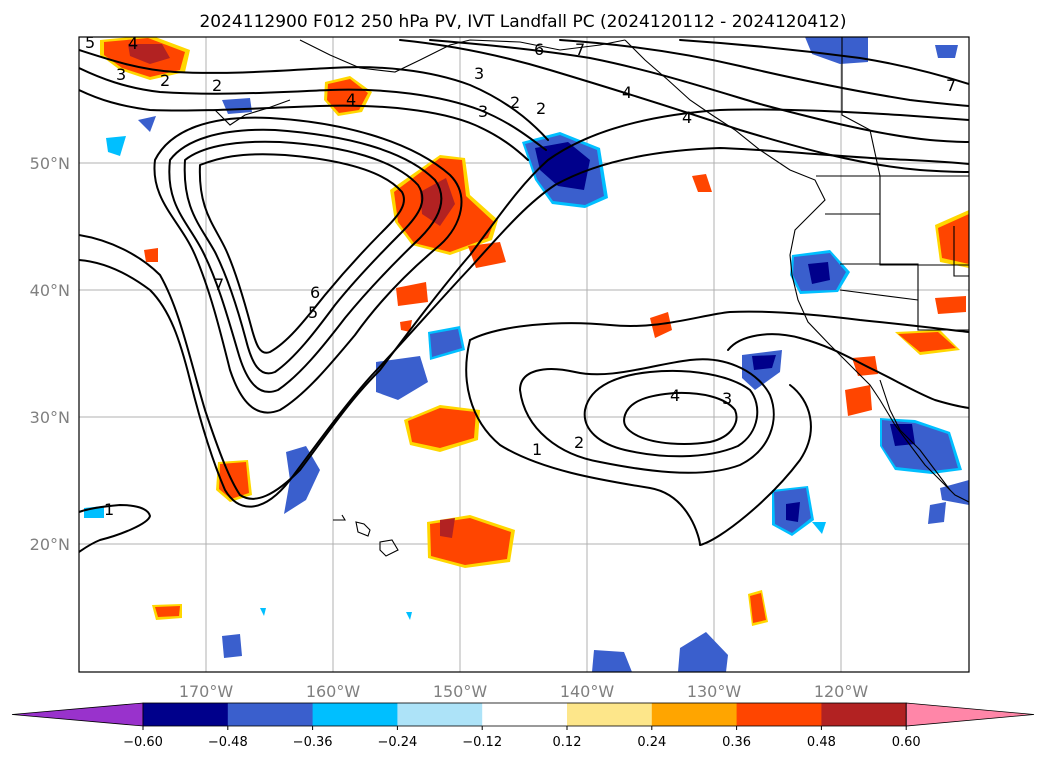  I want to click on lat-label: 20°N, so click(50, 544).